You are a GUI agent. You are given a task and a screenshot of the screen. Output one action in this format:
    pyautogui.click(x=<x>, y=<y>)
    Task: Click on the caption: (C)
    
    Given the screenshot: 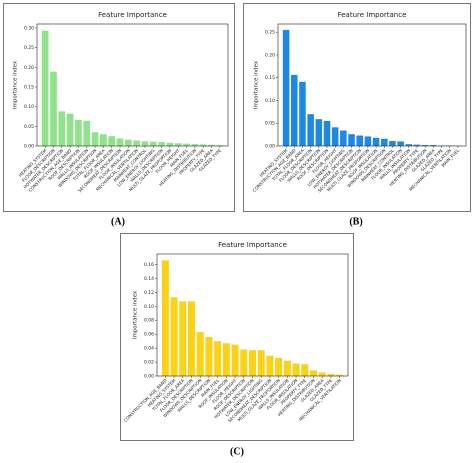 What is the action you would take?
    pyautogui.click(x=237, y=451)
    